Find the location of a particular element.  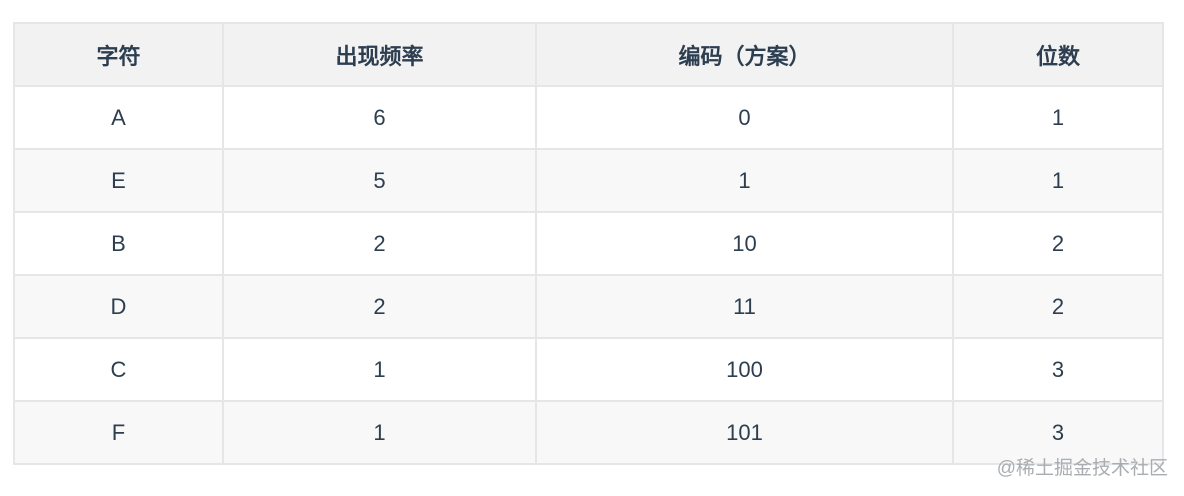

cell-char: C is located at coordinates (118, 369).